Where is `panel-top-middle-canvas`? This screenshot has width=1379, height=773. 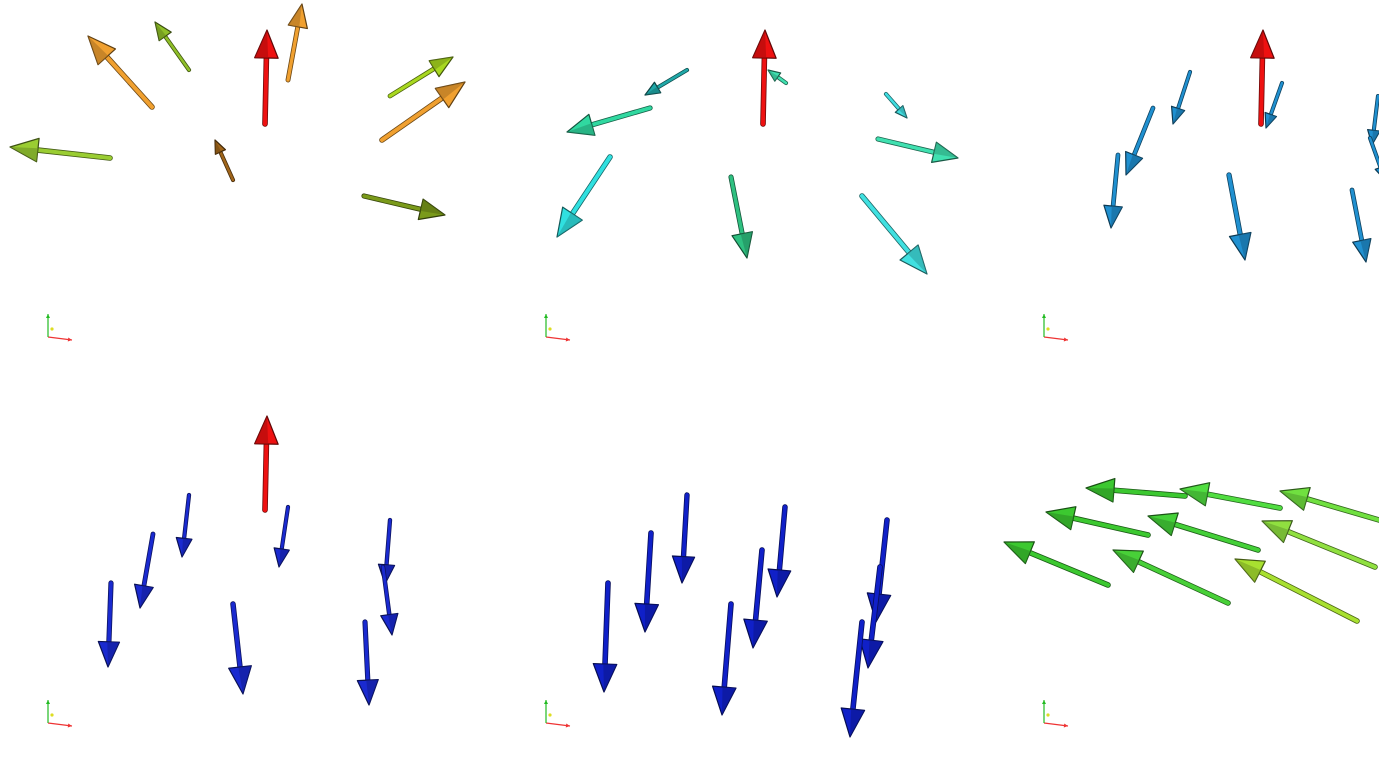
panel-top-middle-canvas is located at coordinates (751, 185).